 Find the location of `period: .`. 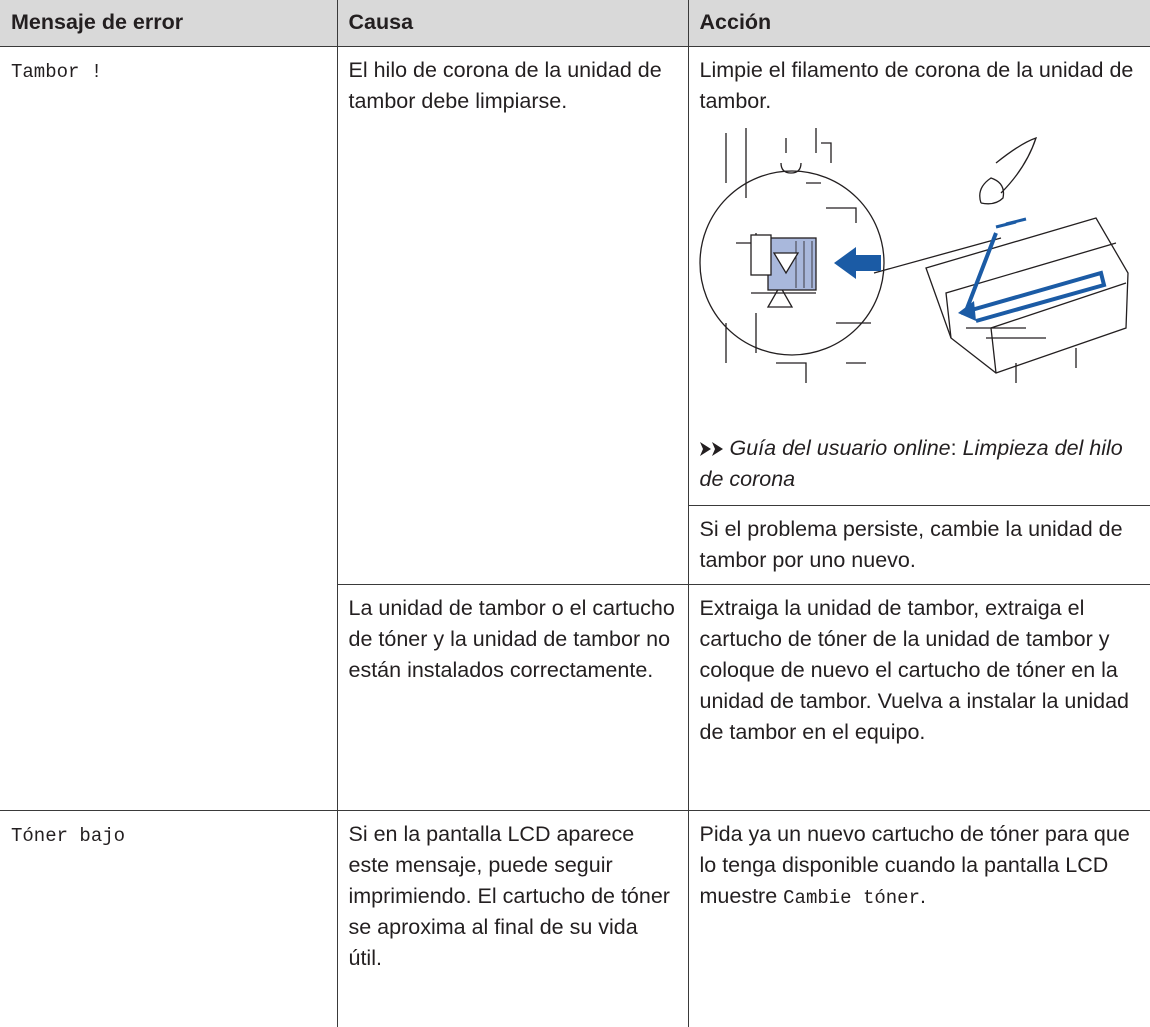

period: . is located at coordinates (923, 896).